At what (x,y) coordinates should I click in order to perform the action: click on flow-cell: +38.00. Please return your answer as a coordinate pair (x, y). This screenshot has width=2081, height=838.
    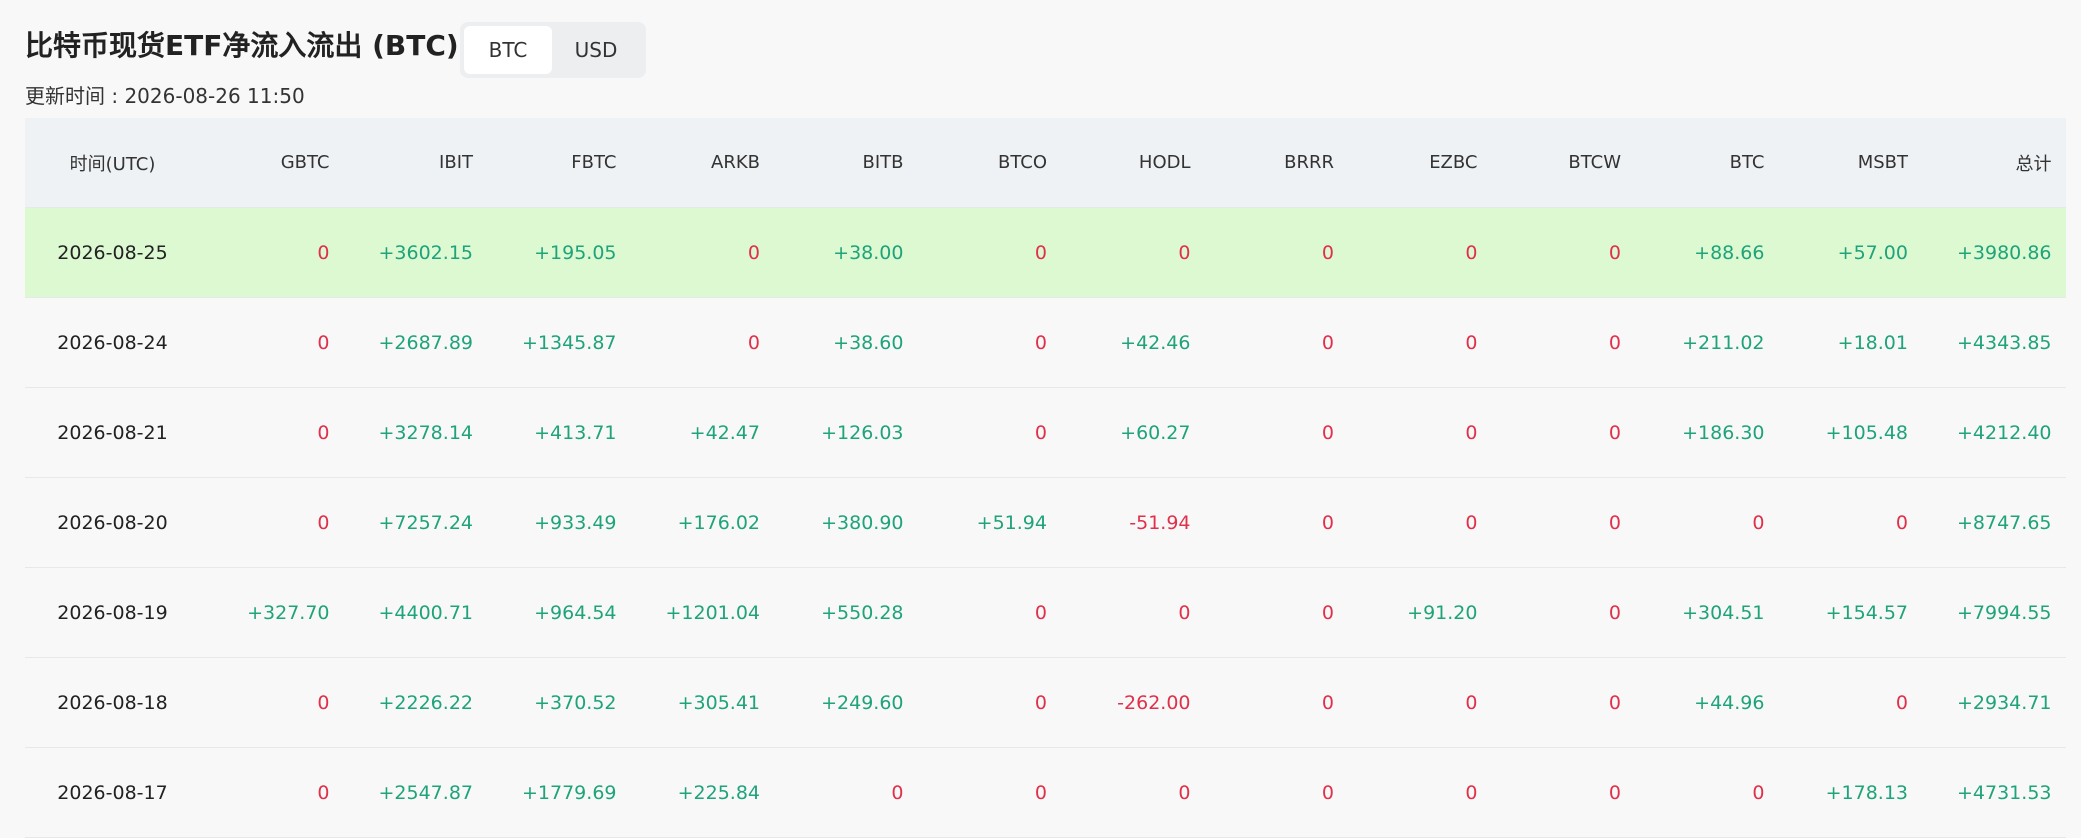
    Looking at the image, I should click on (846, 252).